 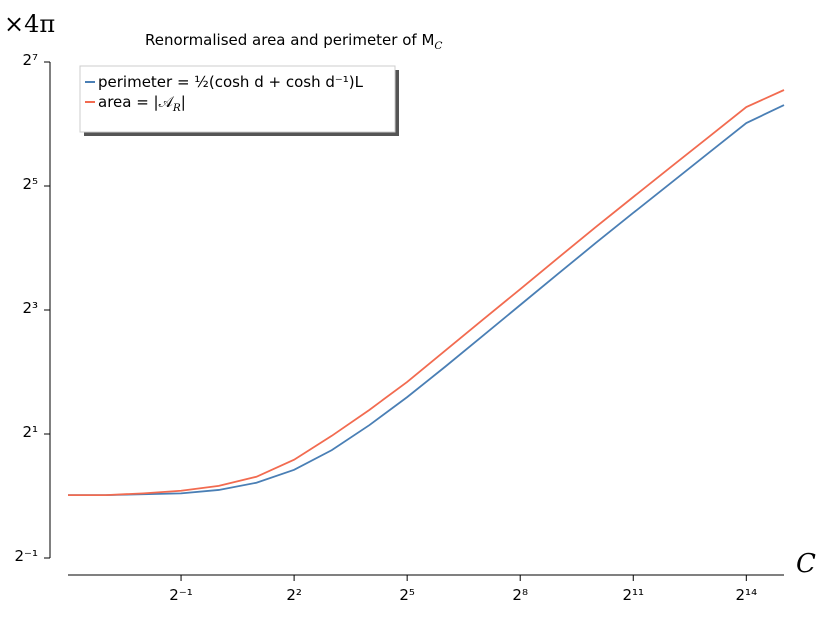 What do you see at coordinates (30, 432) in the screenshot?
I see `y-tick-label: 2¹` at bounding box center [30, 432].